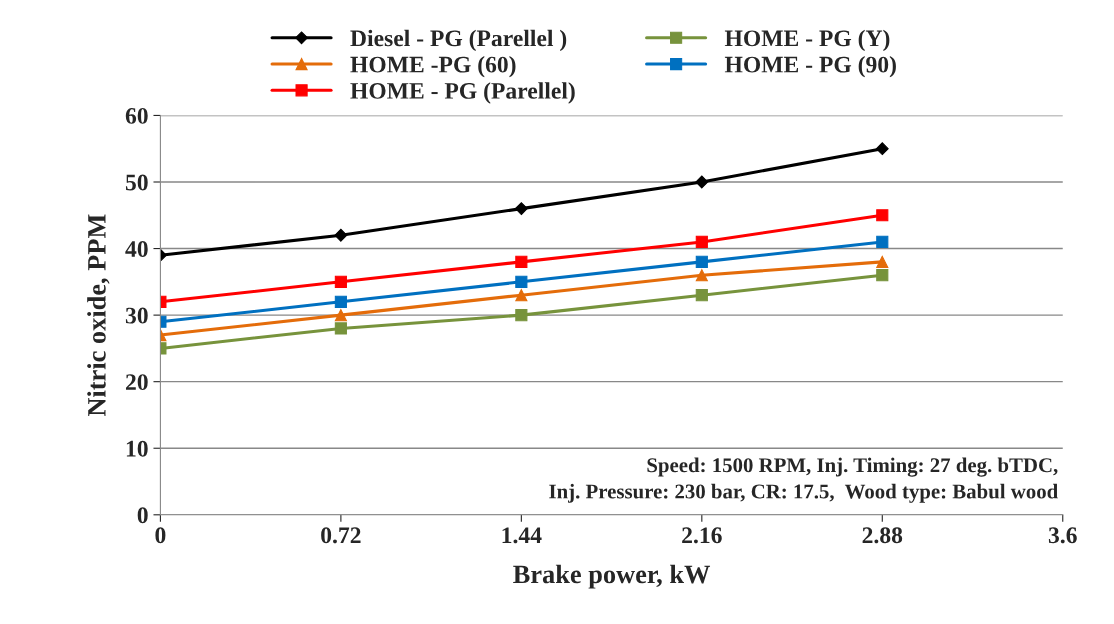  I want to click on legend-label: HOME - PG (Parellel), so click(462, 93).